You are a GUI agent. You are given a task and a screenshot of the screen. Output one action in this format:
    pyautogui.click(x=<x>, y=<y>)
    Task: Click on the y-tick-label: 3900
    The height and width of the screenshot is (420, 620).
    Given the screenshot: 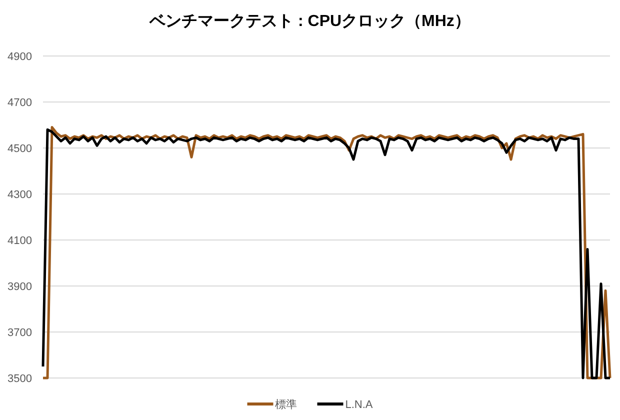 What is the action you would take?
    pyautogui.click(x=20, y=287)
    